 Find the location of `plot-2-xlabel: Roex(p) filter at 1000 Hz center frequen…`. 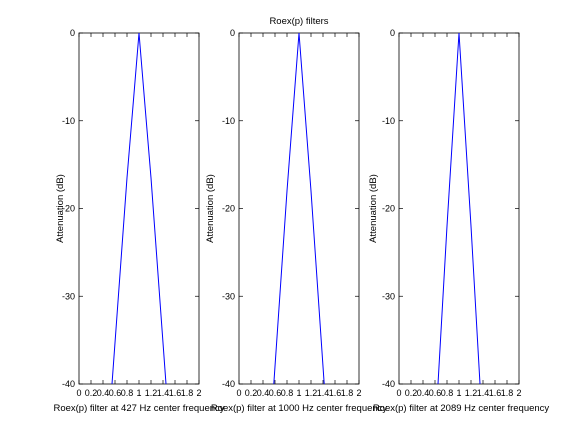

plot-2-xlabel: Roex(p) filter at 1000 Hz center frequen… is located at coordinates (299, 408).